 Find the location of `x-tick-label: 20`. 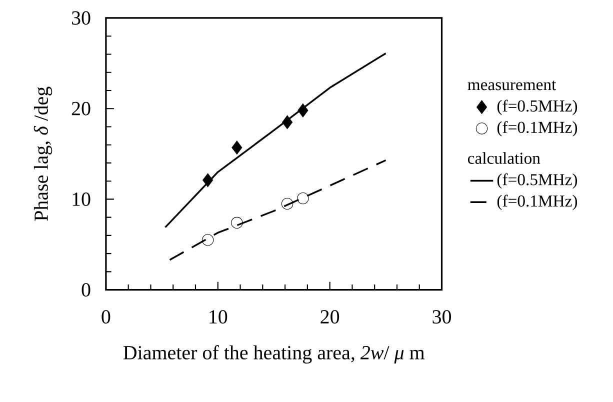

x-tick-label: 20 is located at coordinates (330, 317).